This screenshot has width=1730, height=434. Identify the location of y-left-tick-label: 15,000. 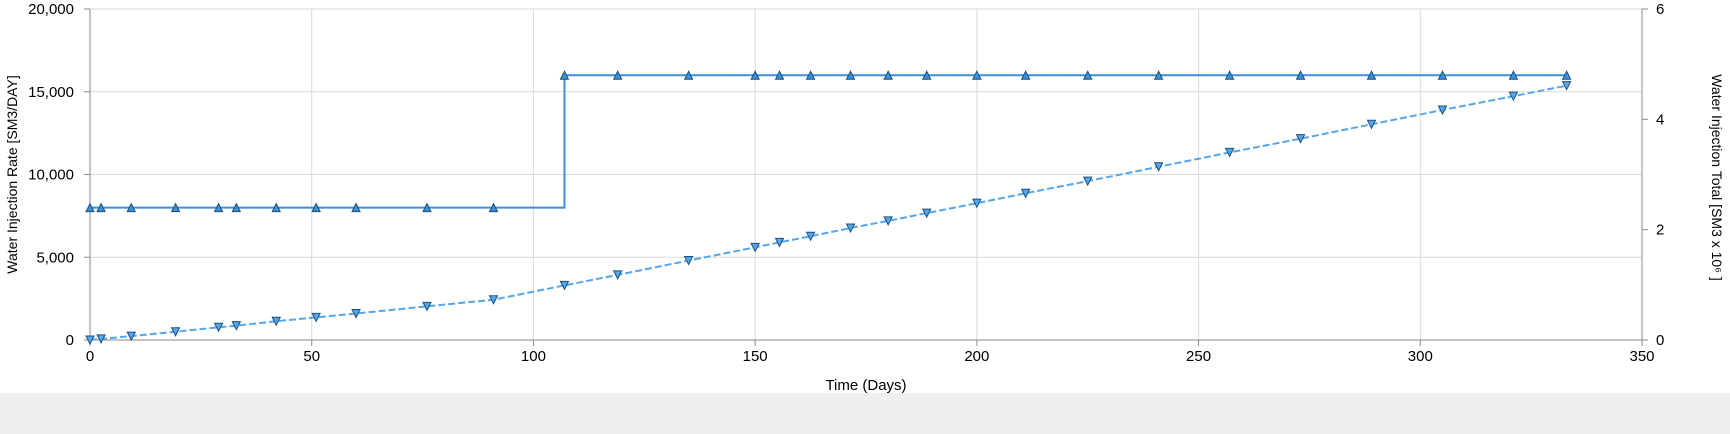
(51, 92).